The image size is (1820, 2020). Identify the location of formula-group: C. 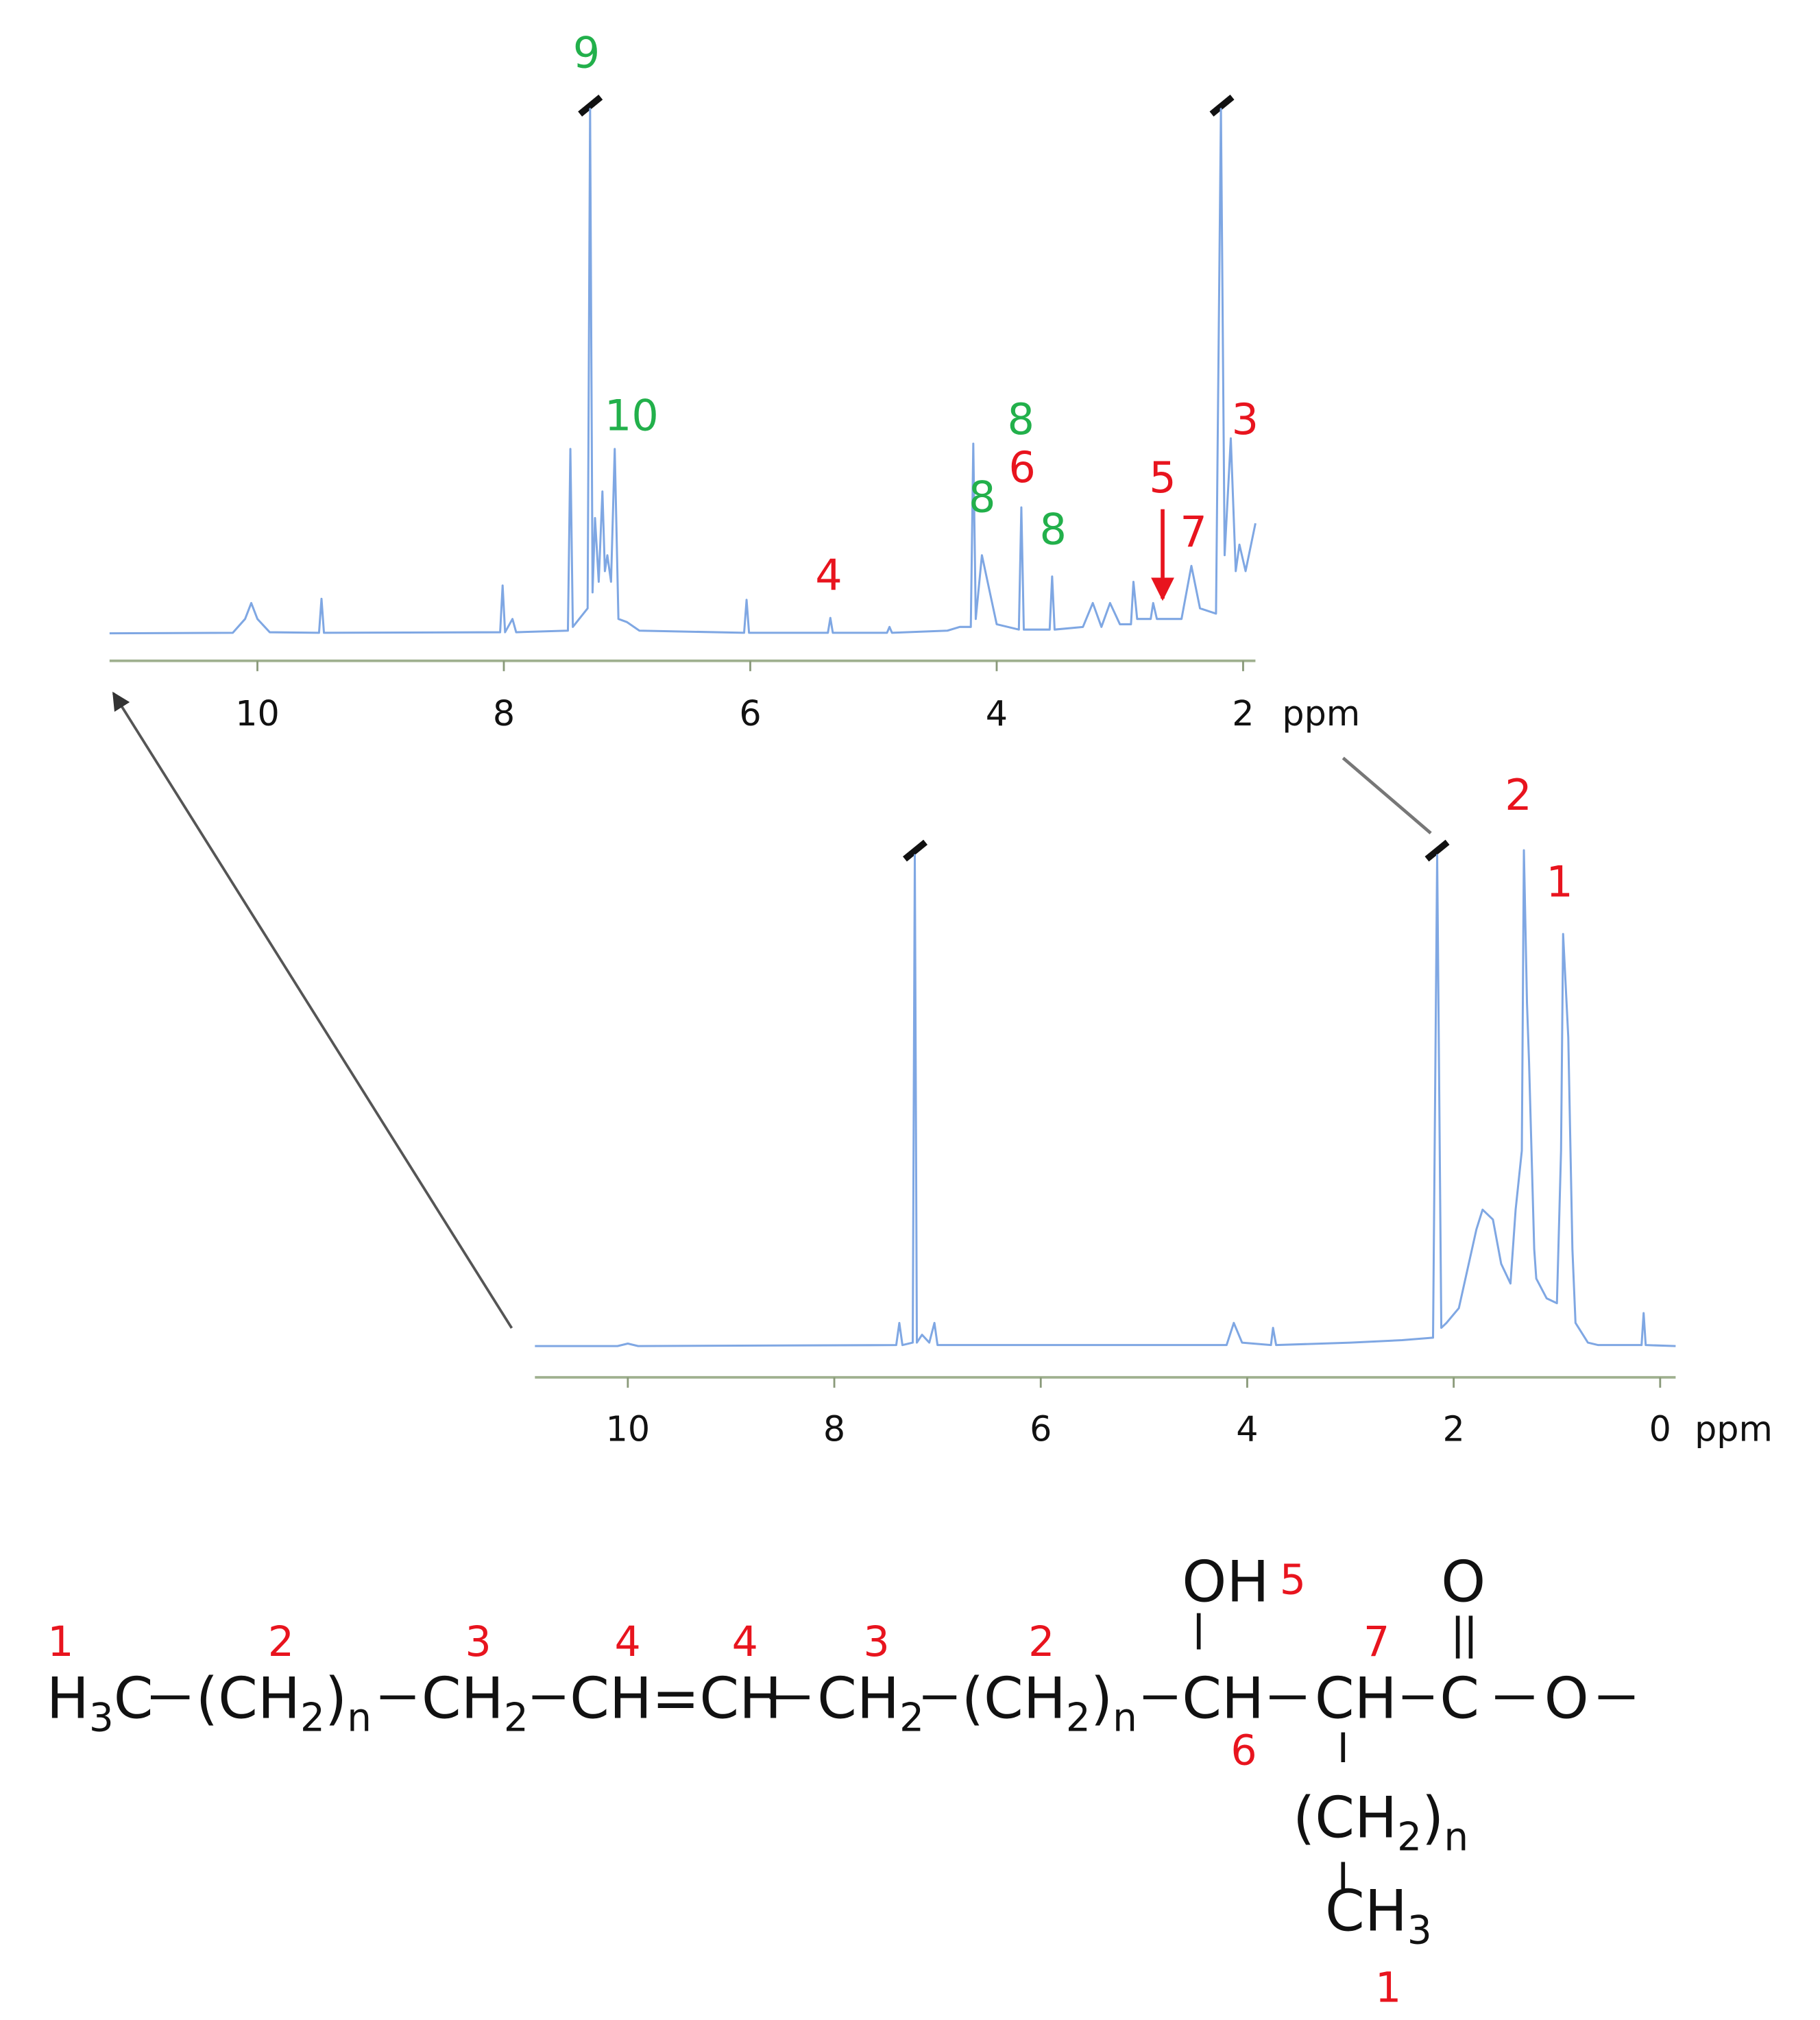
(1459, 1699).